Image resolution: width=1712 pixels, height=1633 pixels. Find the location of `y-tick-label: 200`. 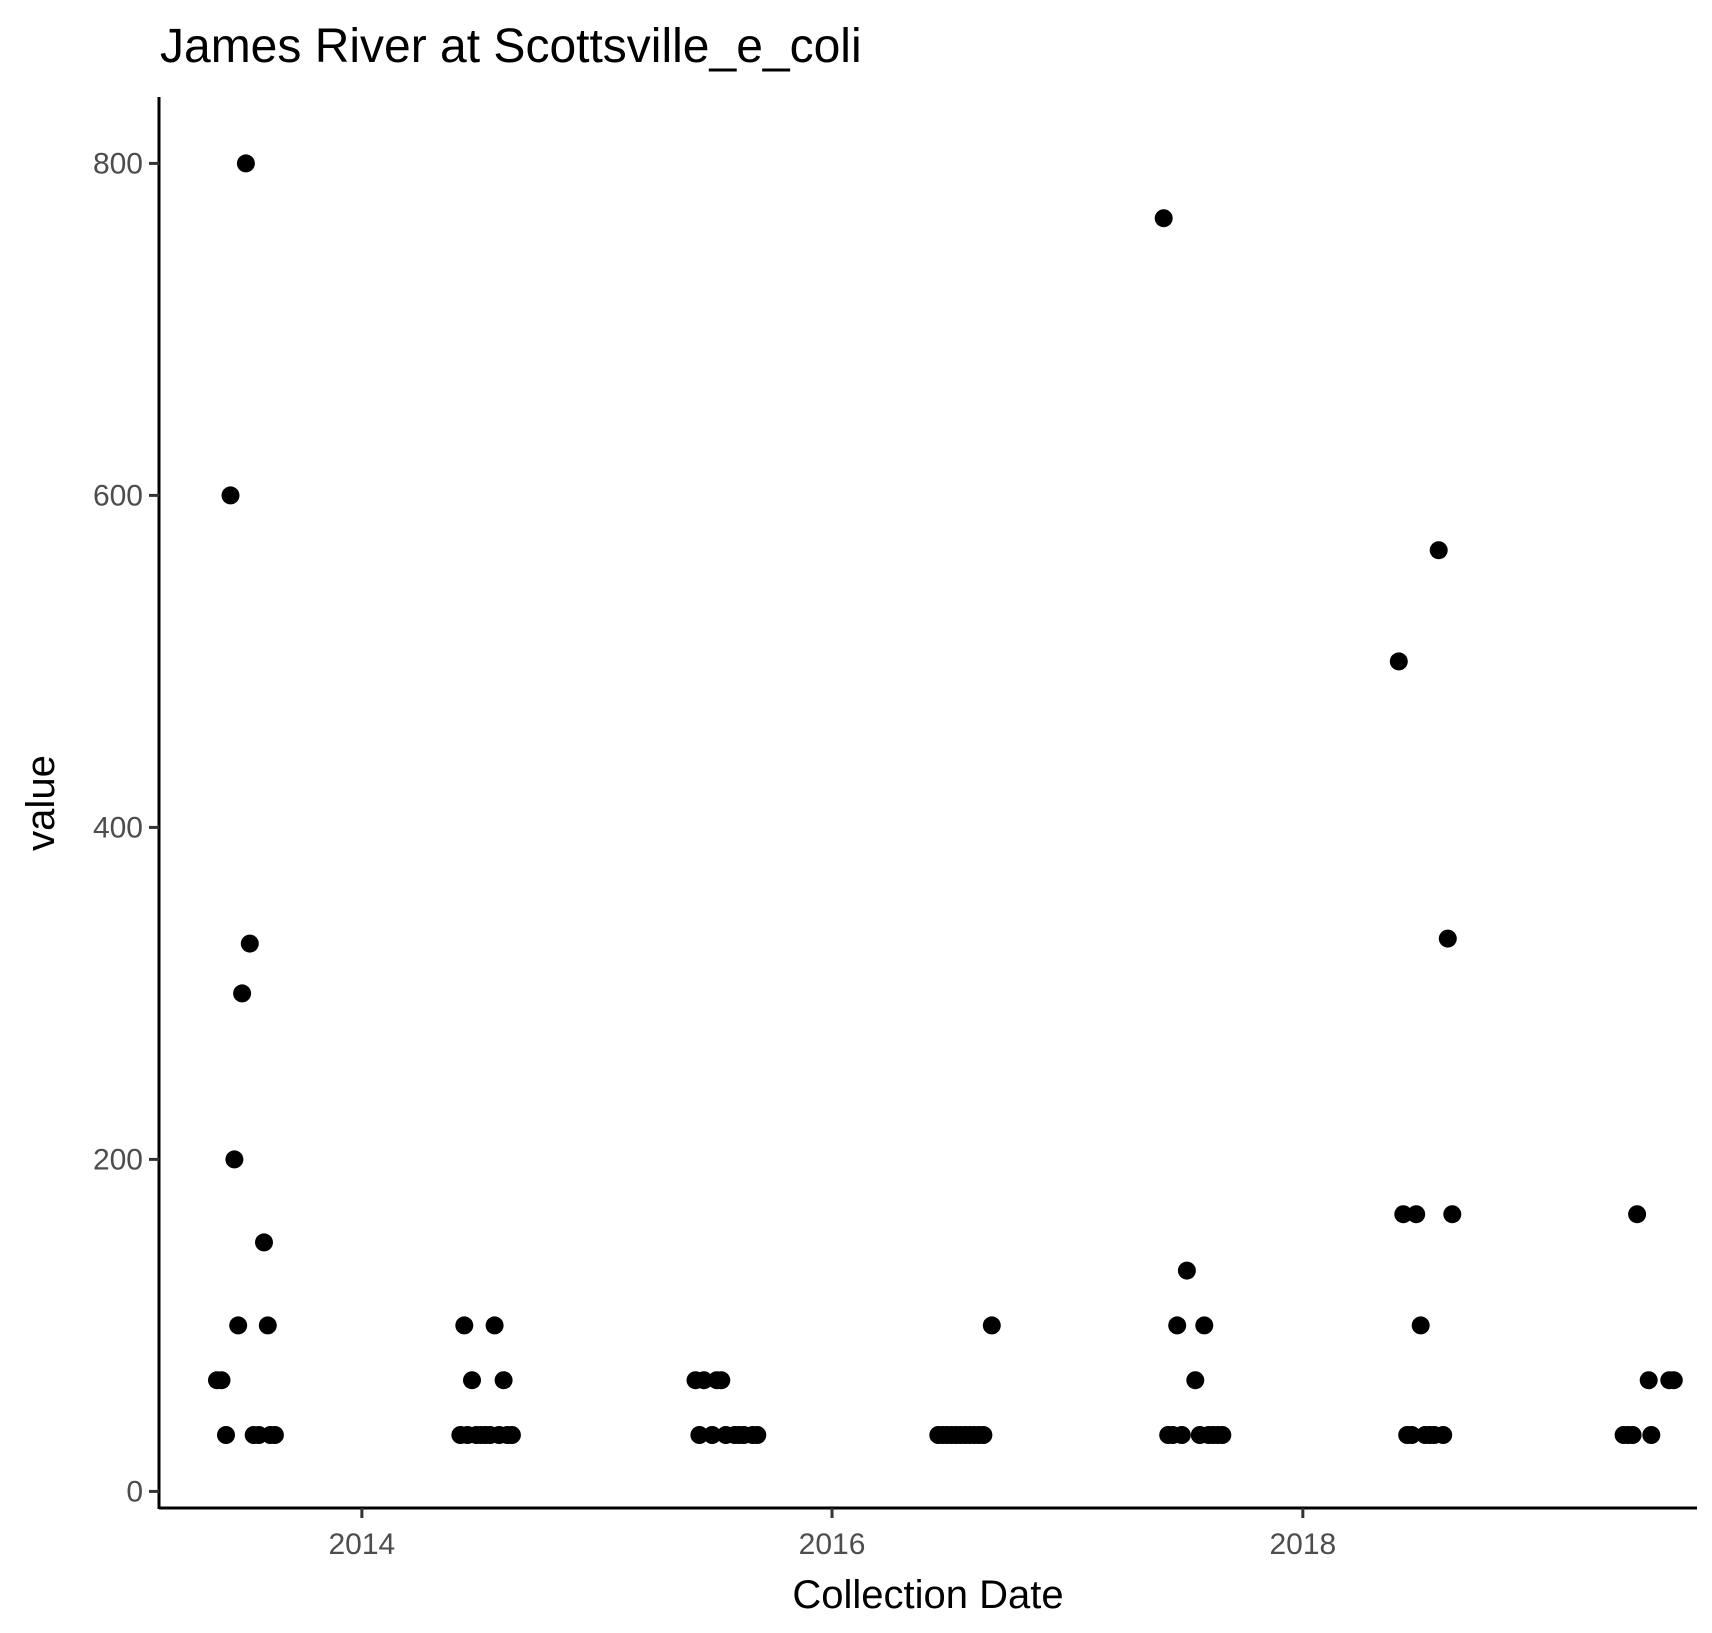

y-tick-label: 200 is located at coordinates (118, 1159).